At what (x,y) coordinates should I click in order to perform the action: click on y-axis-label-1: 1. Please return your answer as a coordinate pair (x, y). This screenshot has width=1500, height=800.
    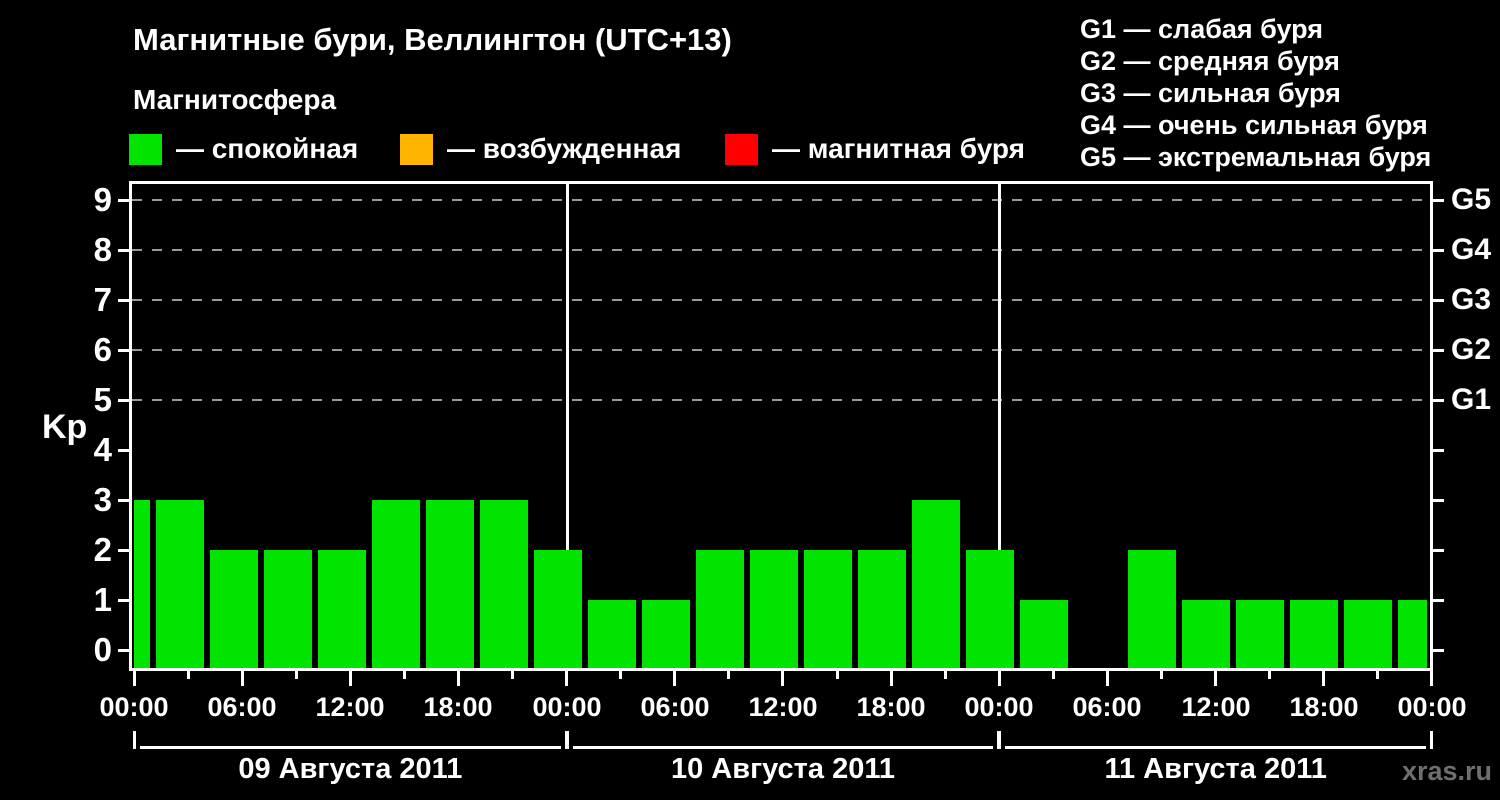
    Looking at the image, I should click on (102, 599).